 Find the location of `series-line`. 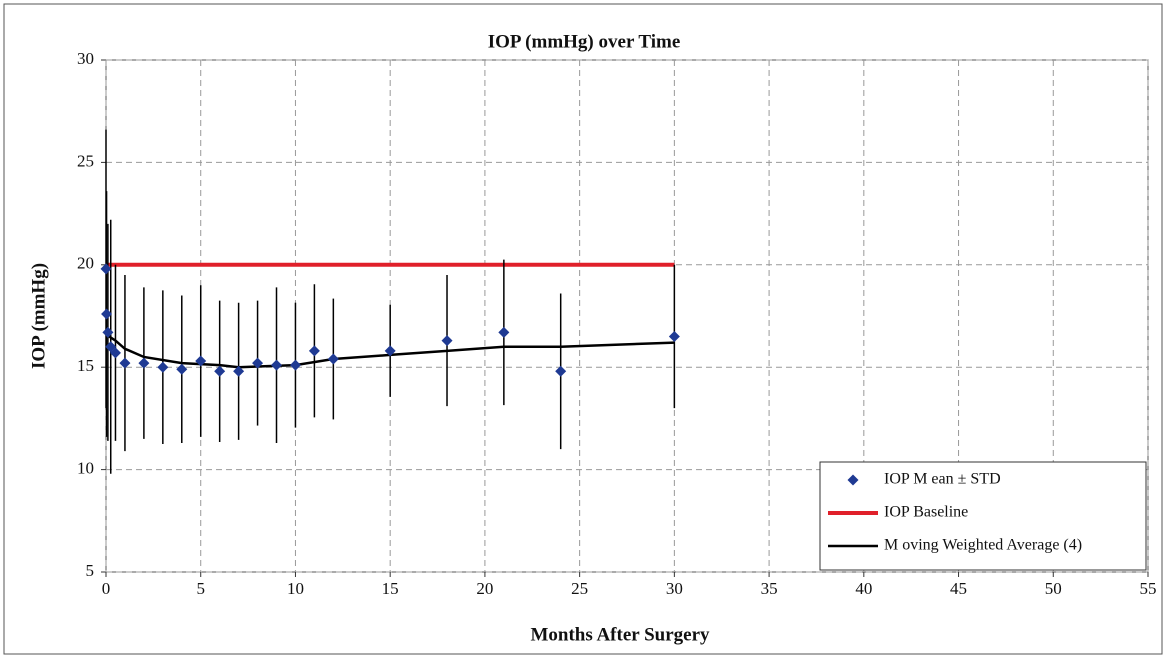

series-line is located at coordinates (390, 351).